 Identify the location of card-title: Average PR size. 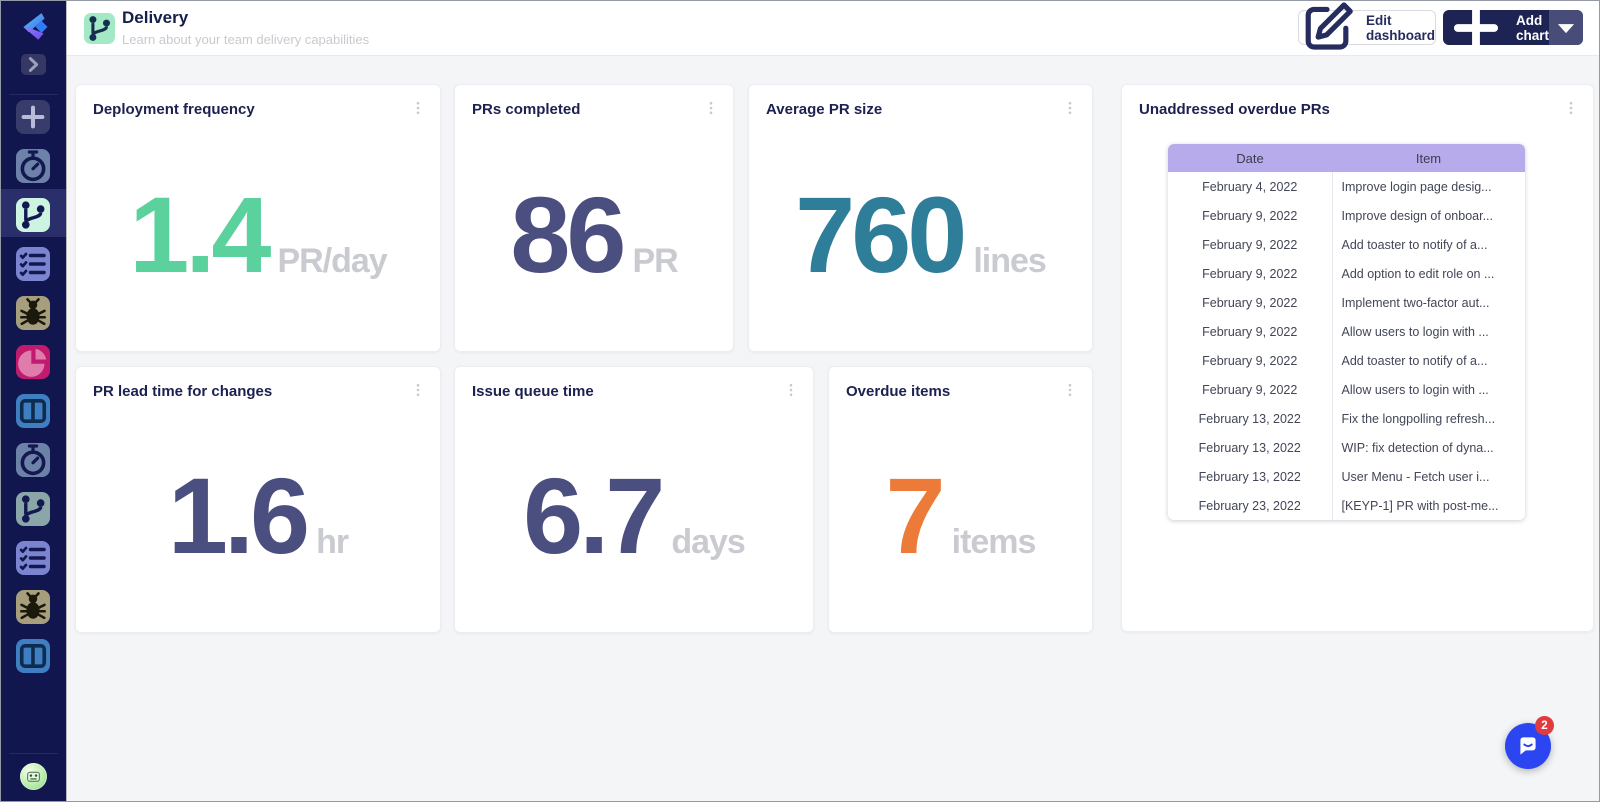
(824, 109).